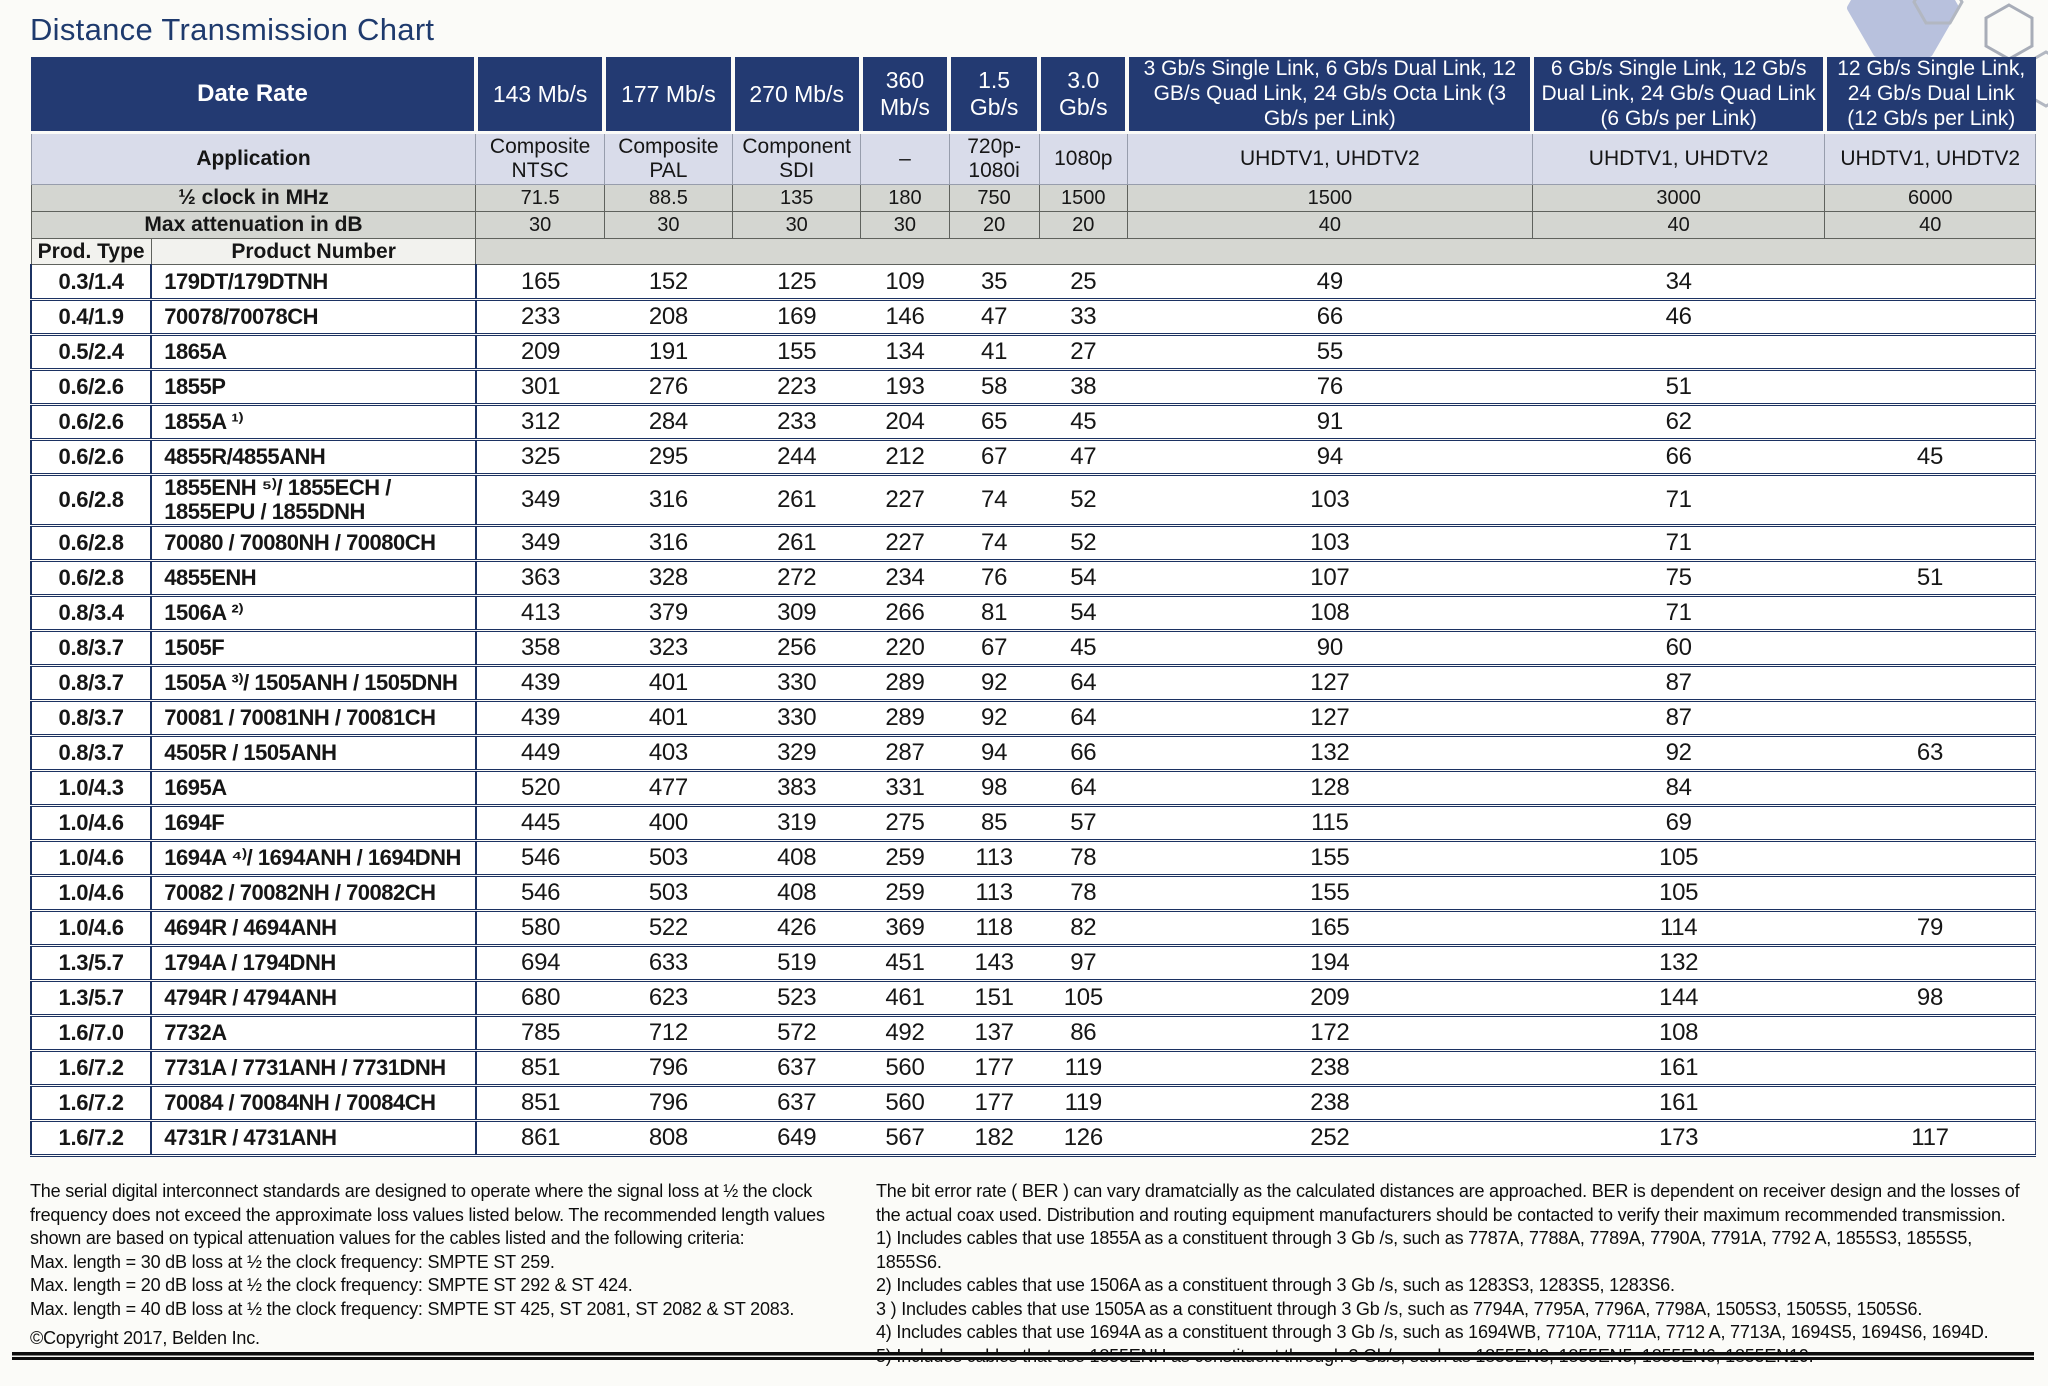 This screenshot has height=1386, width=2048. What do you see at coordinates (905, 893) in the screenshot?
I see `distance-cell: 259` at bounding box center [905, 893].